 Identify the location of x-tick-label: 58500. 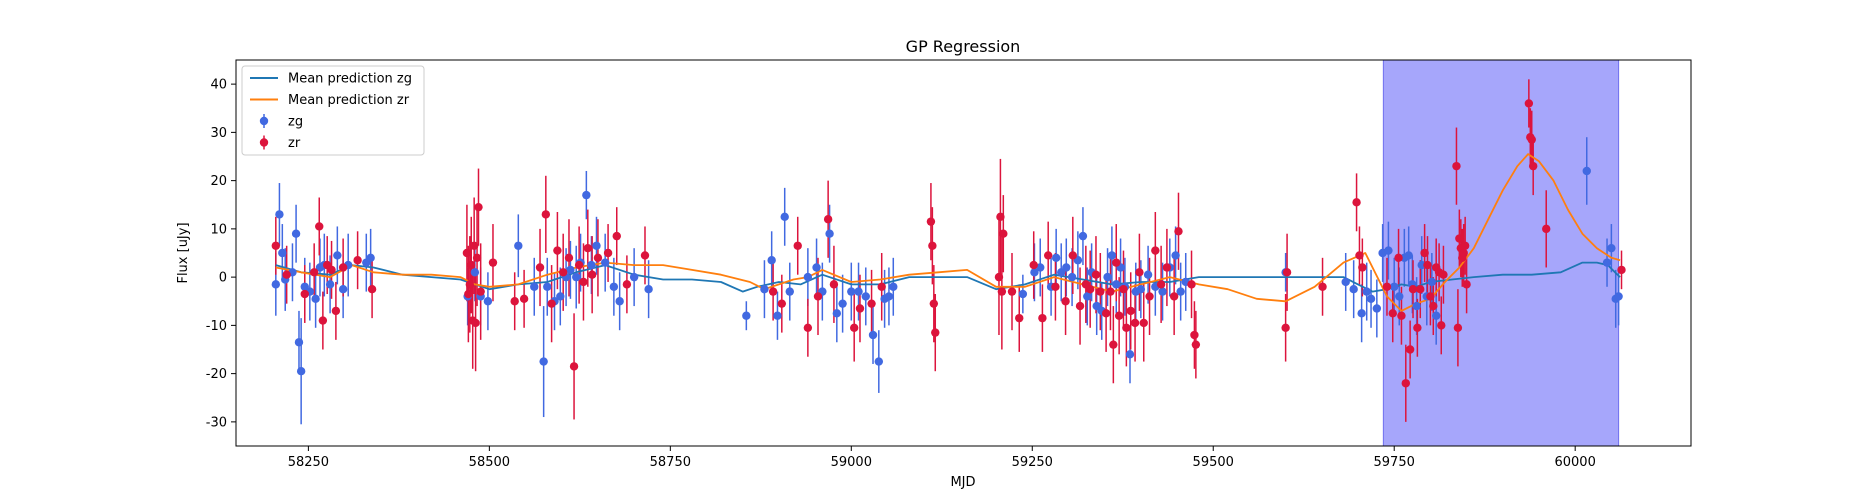
(489, 462).